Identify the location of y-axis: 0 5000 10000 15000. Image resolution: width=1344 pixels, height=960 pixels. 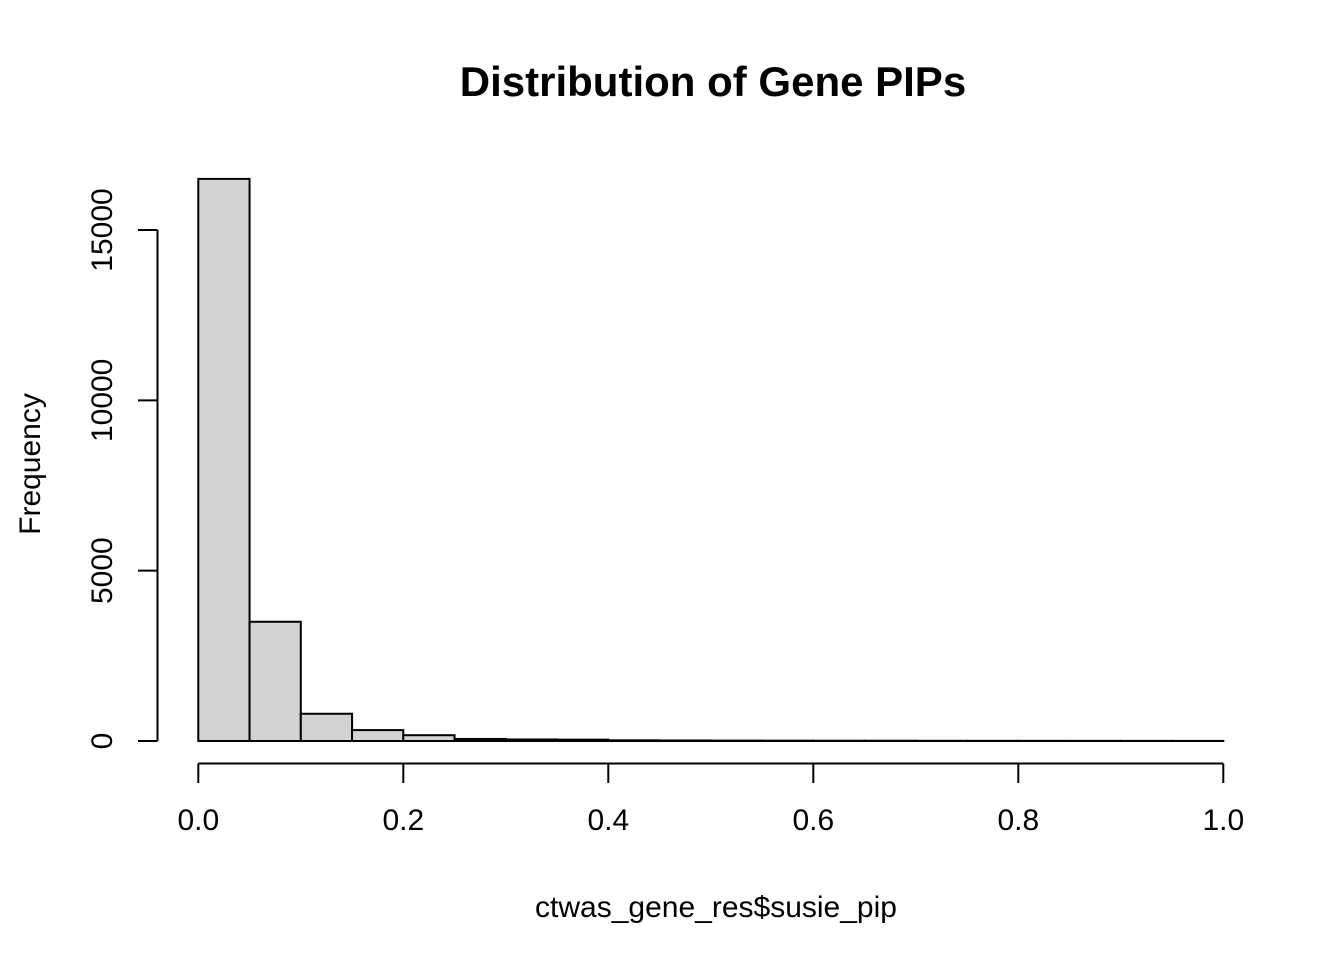
(122, 469).